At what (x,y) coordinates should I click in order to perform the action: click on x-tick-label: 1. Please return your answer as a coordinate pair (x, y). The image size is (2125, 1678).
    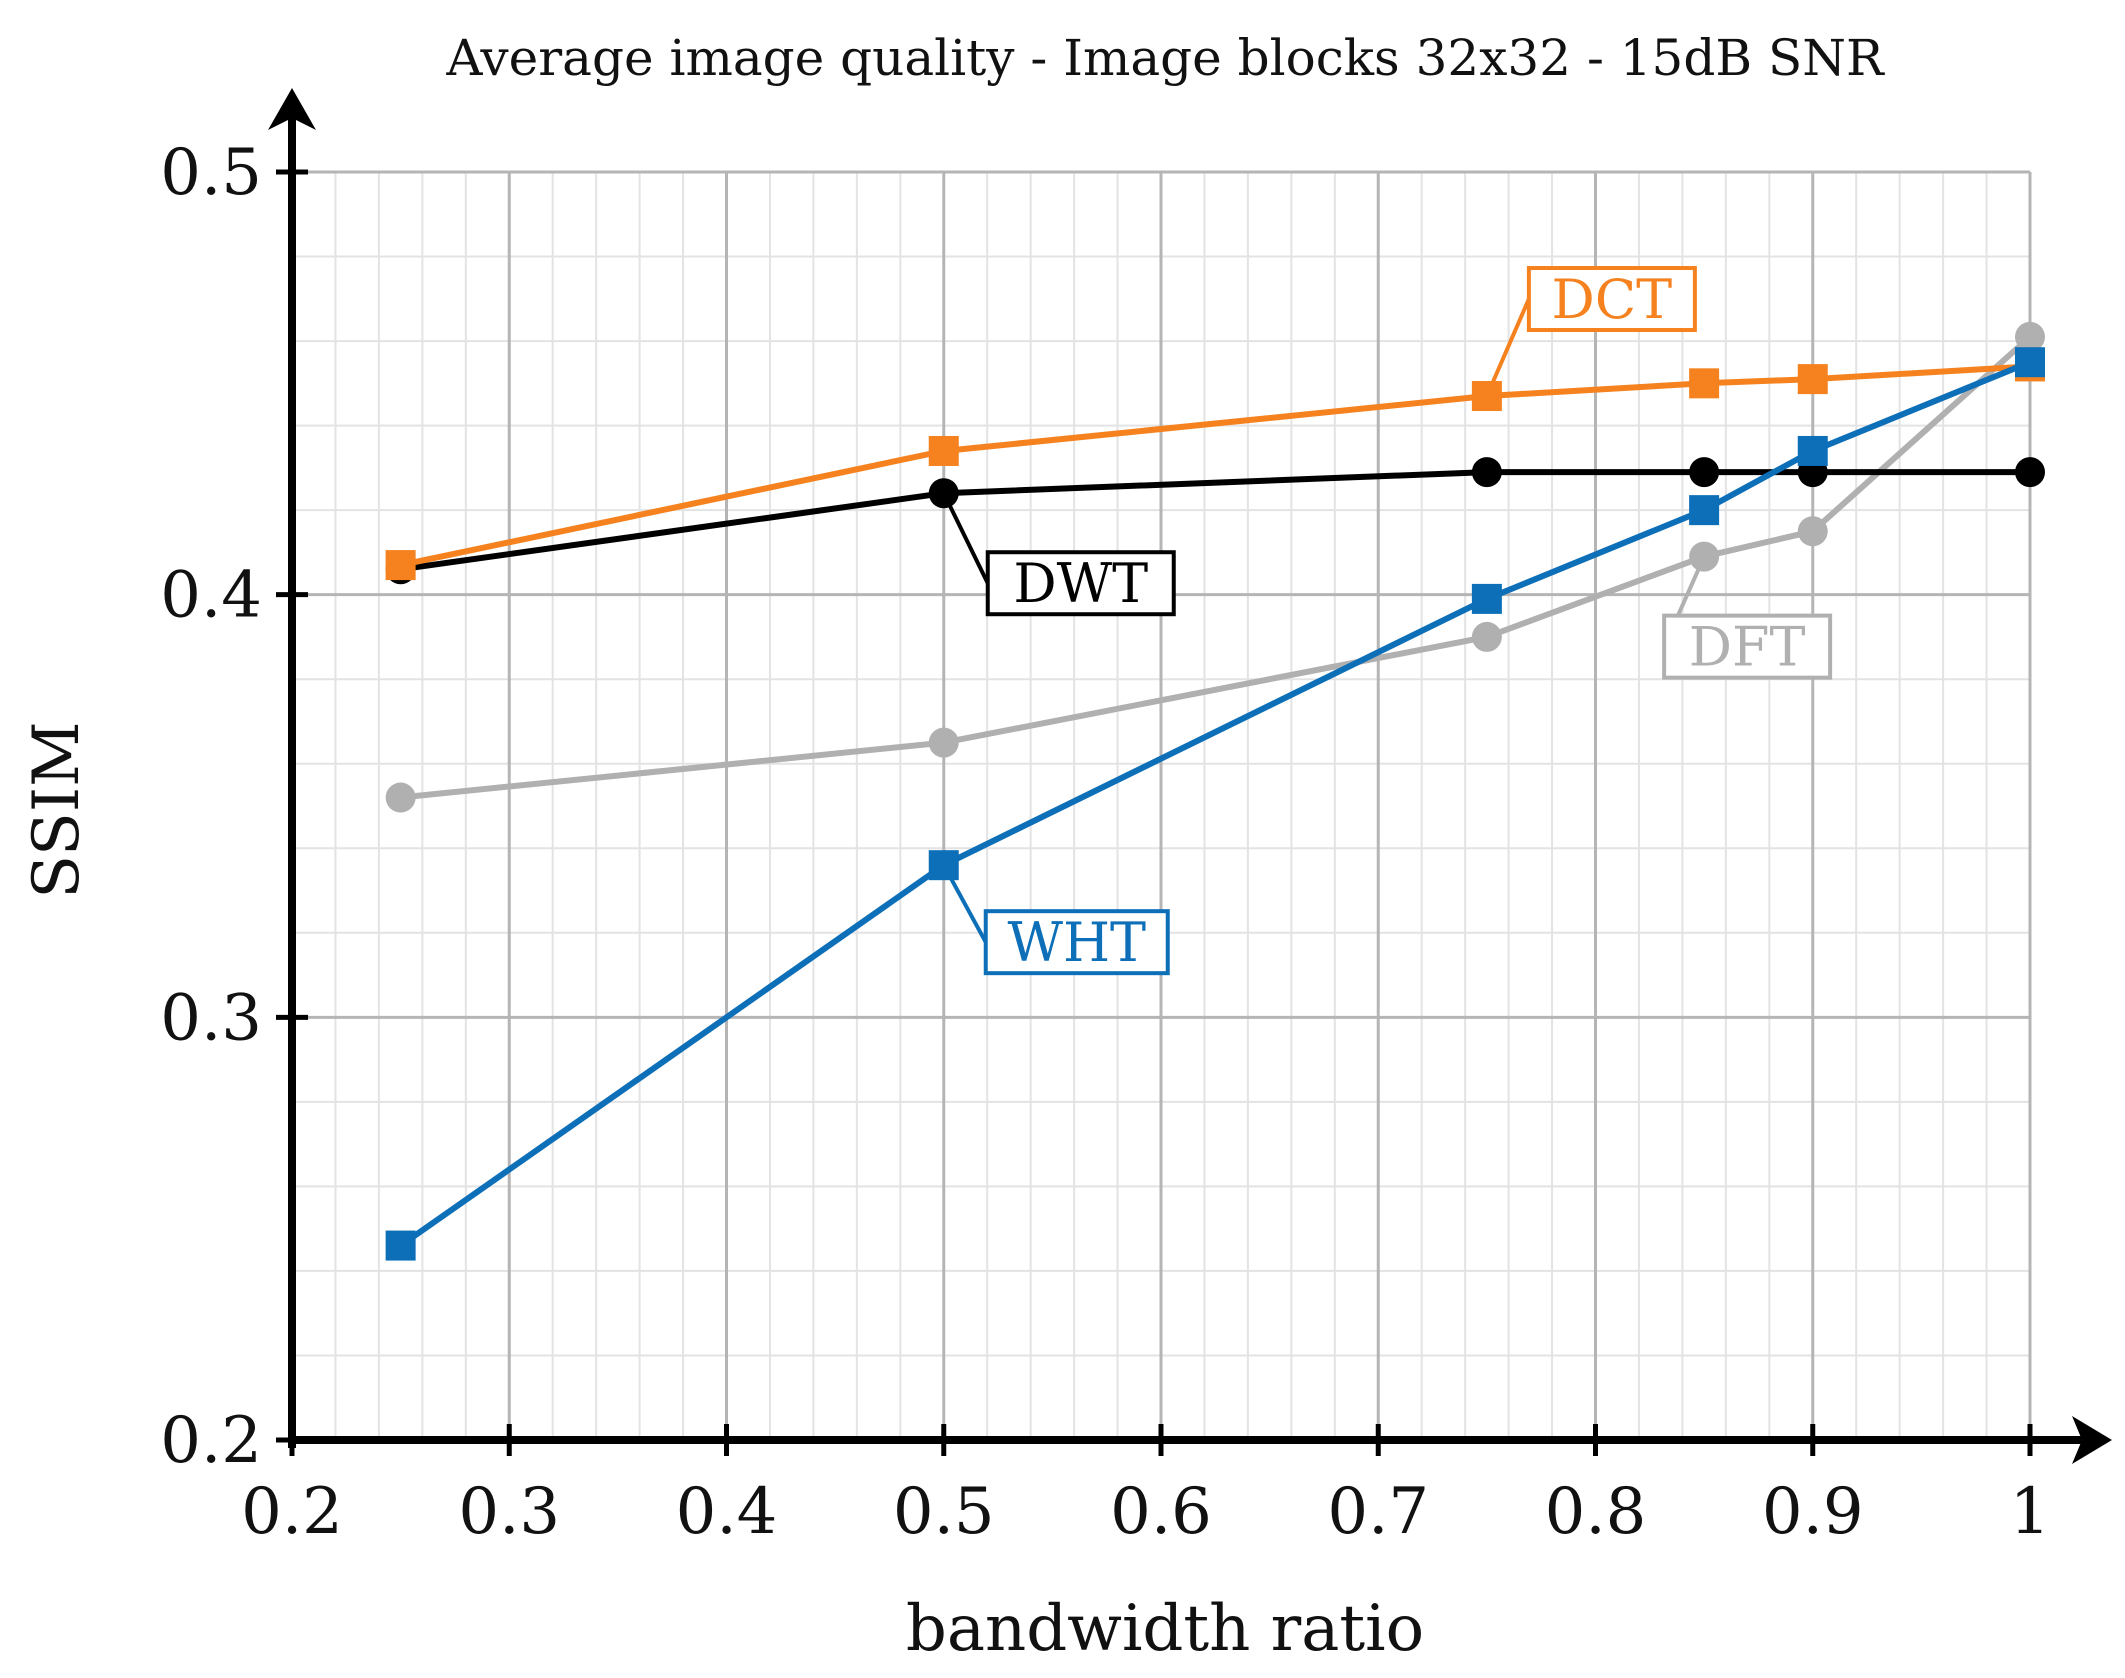
    Looking at the image, I should click on (2030, 1512).